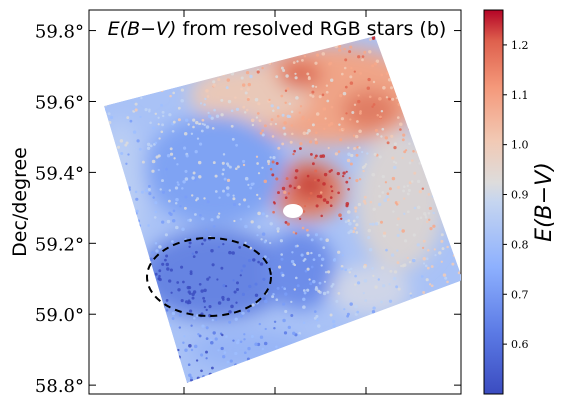 The width and height of the screenshot is (568, 406). I want to click on y-tick-label: 59.8°, so click(59, 32).